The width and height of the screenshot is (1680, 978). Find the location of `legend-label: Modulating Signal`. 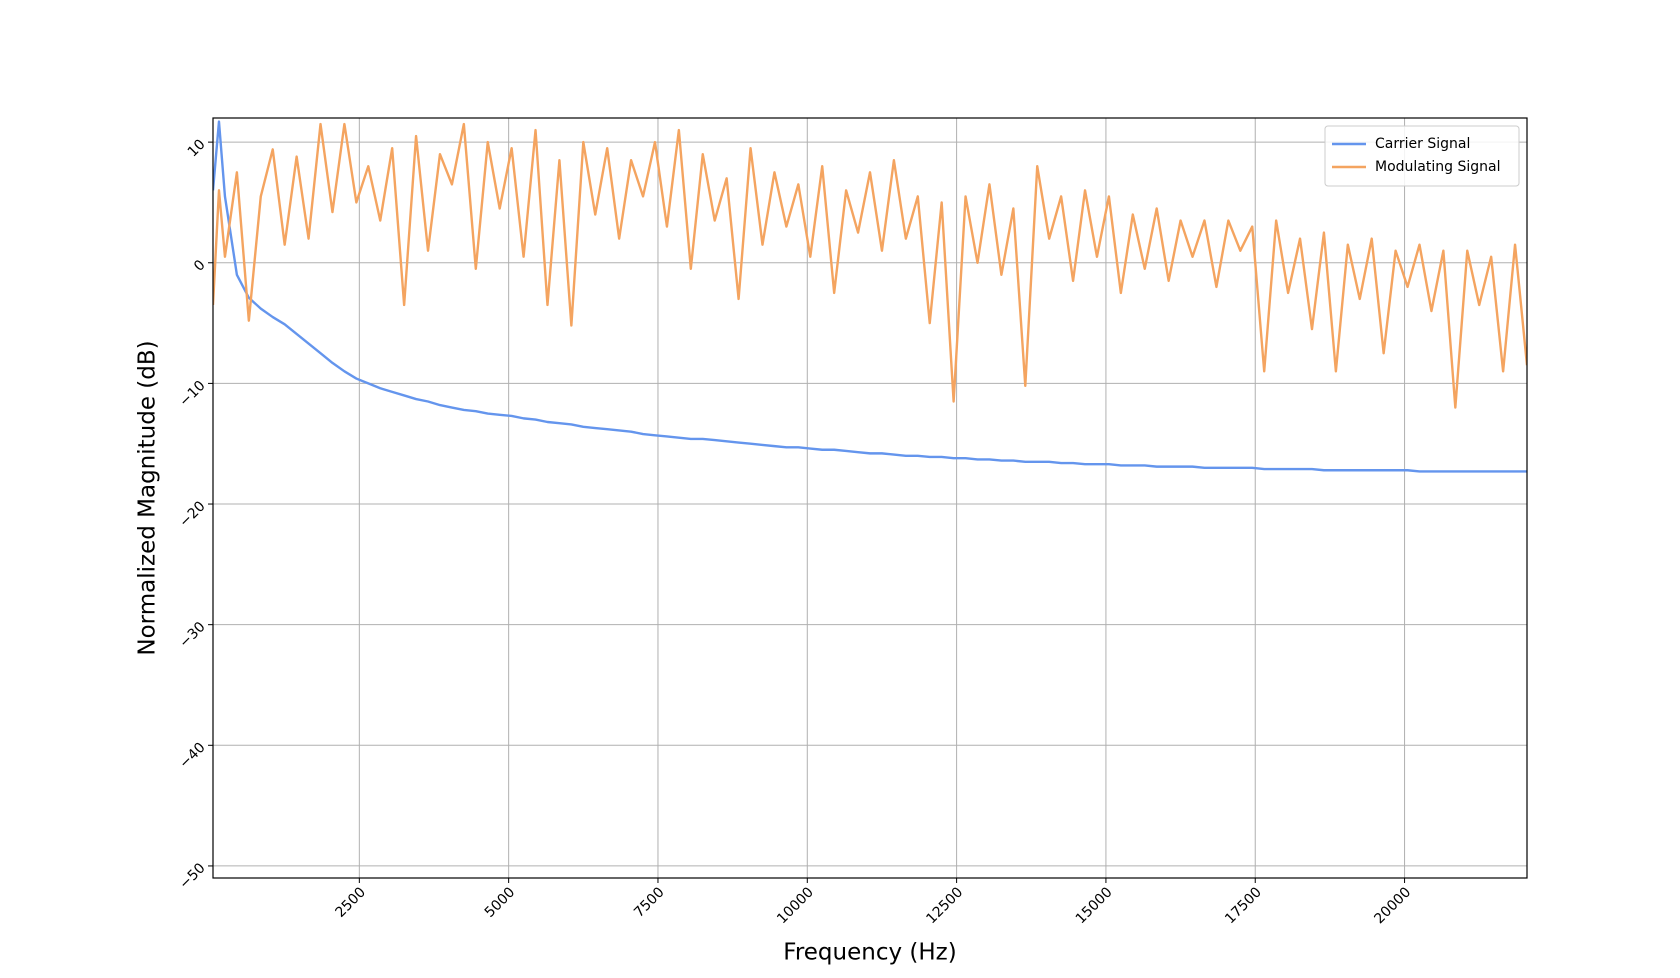

legend-label: Modulating Signal is located at coordinates (1437, 167).